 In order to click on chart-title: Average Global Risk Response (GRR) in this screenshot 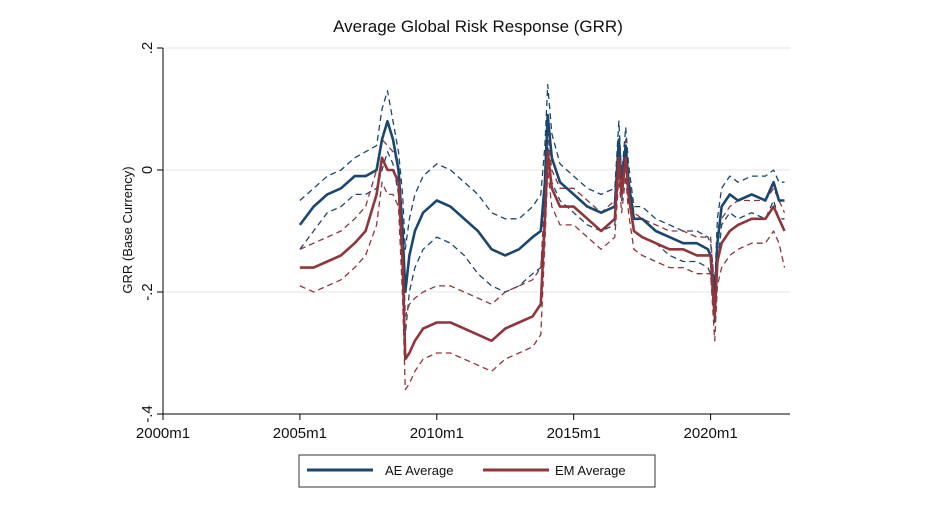, I will do `click(478, 26)`.